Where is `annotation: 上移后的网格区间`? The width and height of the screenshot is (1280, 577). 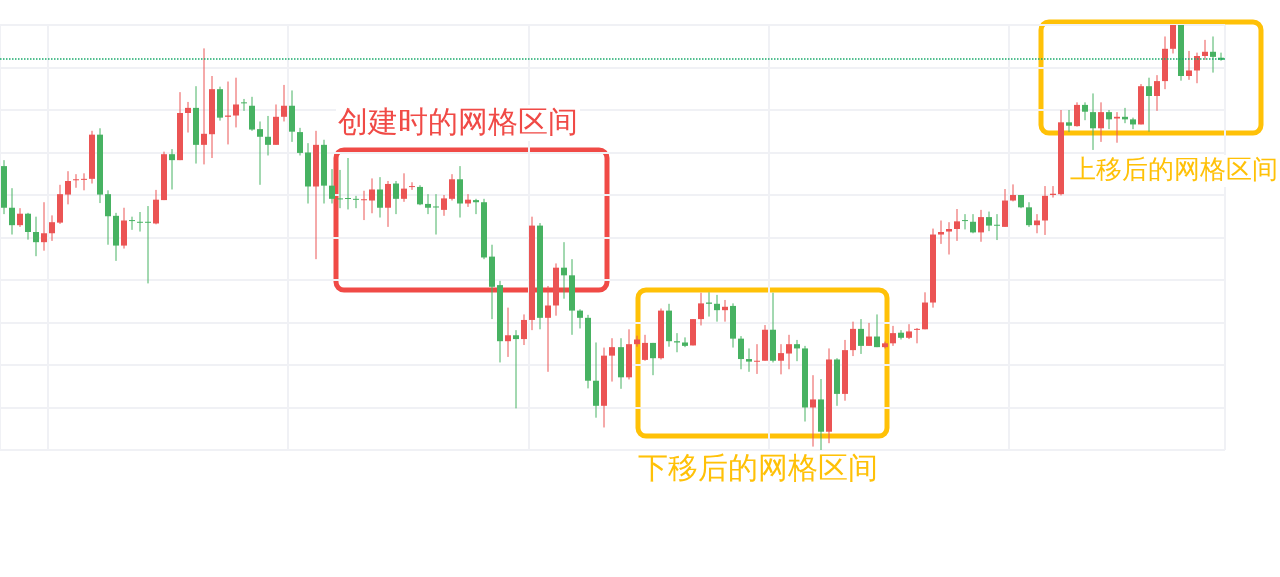
annotation: 上移后的网格区间 is located at coordinates (1174, 169).